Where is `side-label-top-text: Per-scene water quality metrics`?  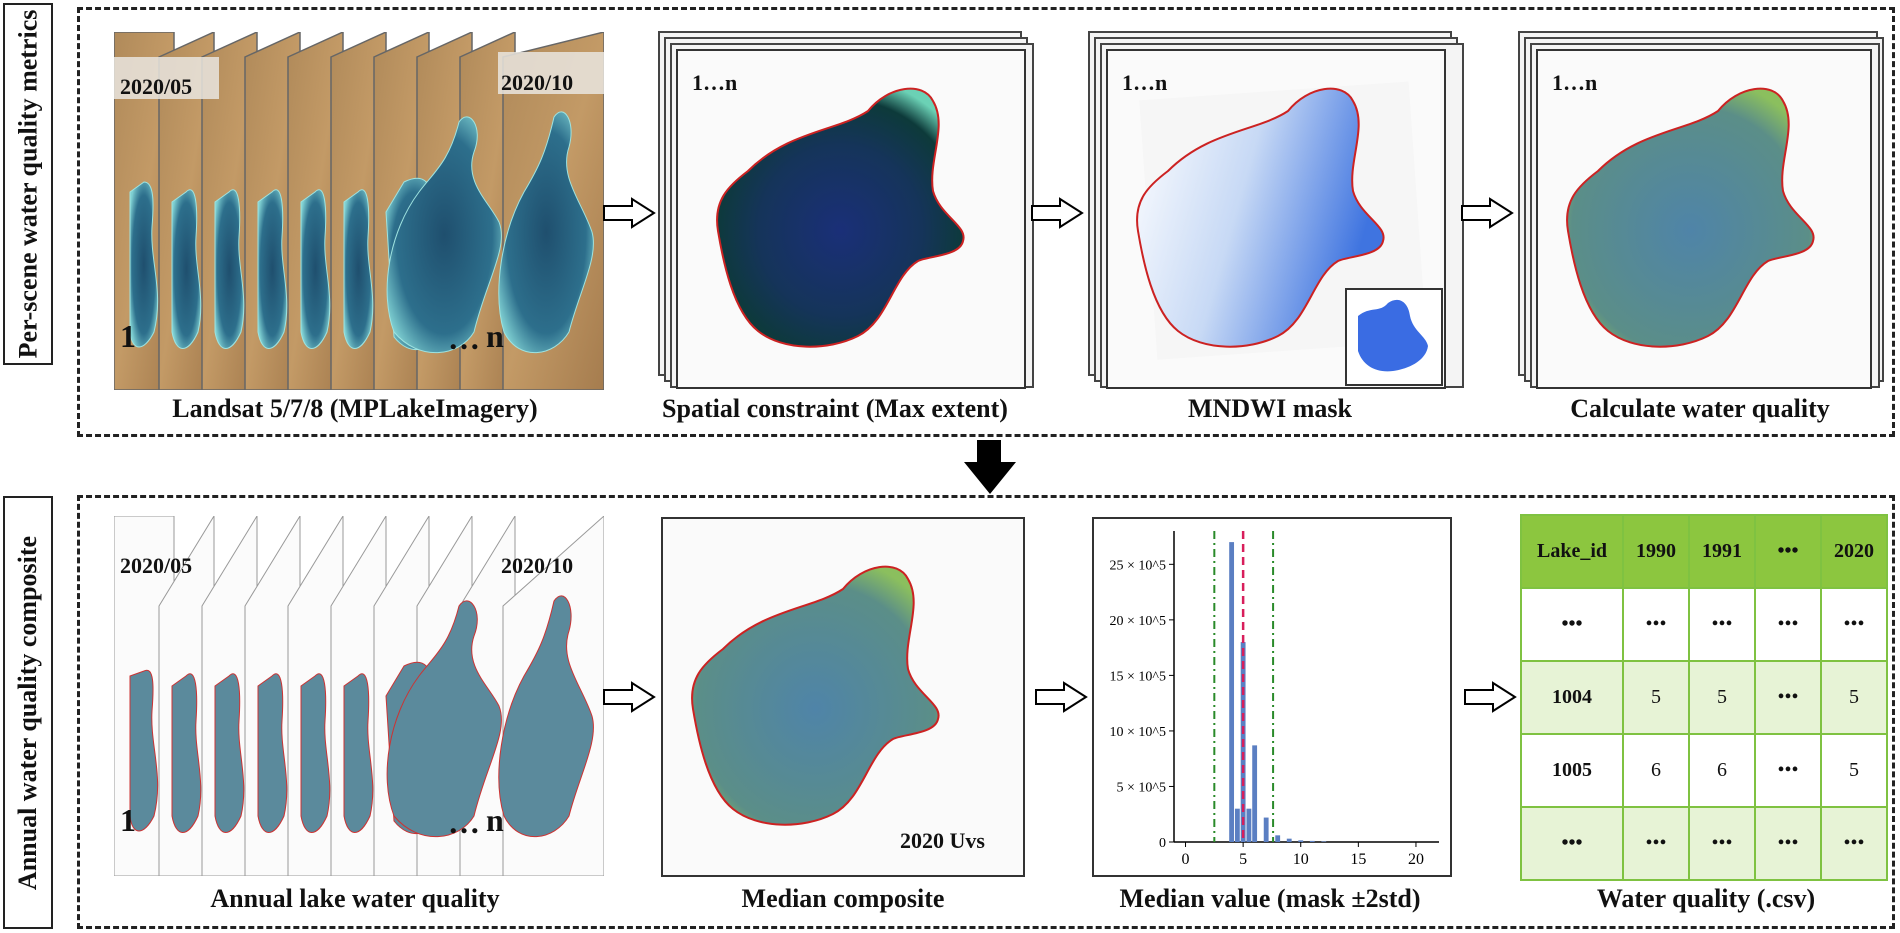 side-label-top-text: Per-scene water quality metrics is located at coordinates (28, 184).